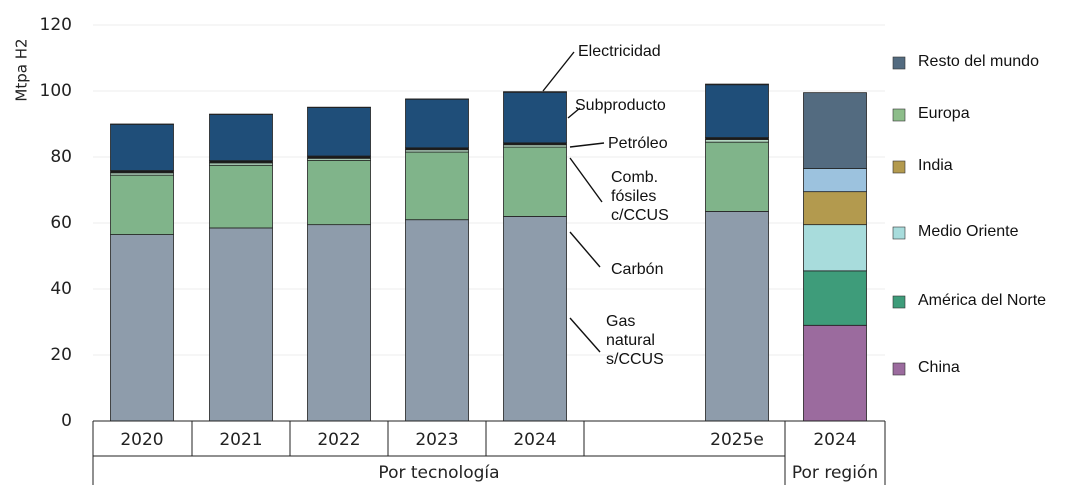  What do you see at coordinates (61, 157) in the screenshot?
I see `y-tick-label: 80` at bounding box center [61, 157].